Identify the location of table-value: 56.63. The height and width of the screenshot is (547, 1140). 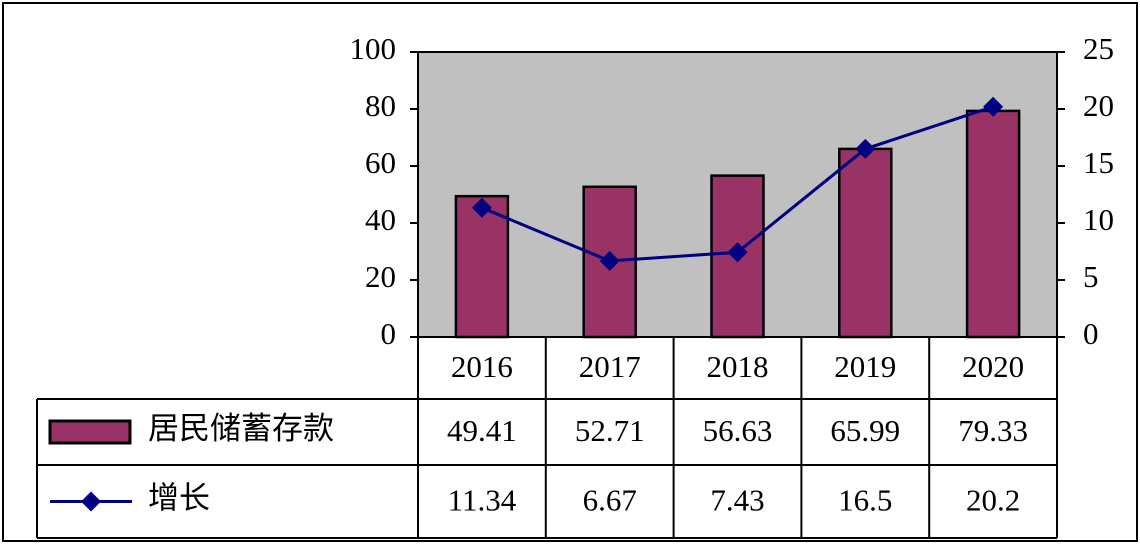
(738, 430).